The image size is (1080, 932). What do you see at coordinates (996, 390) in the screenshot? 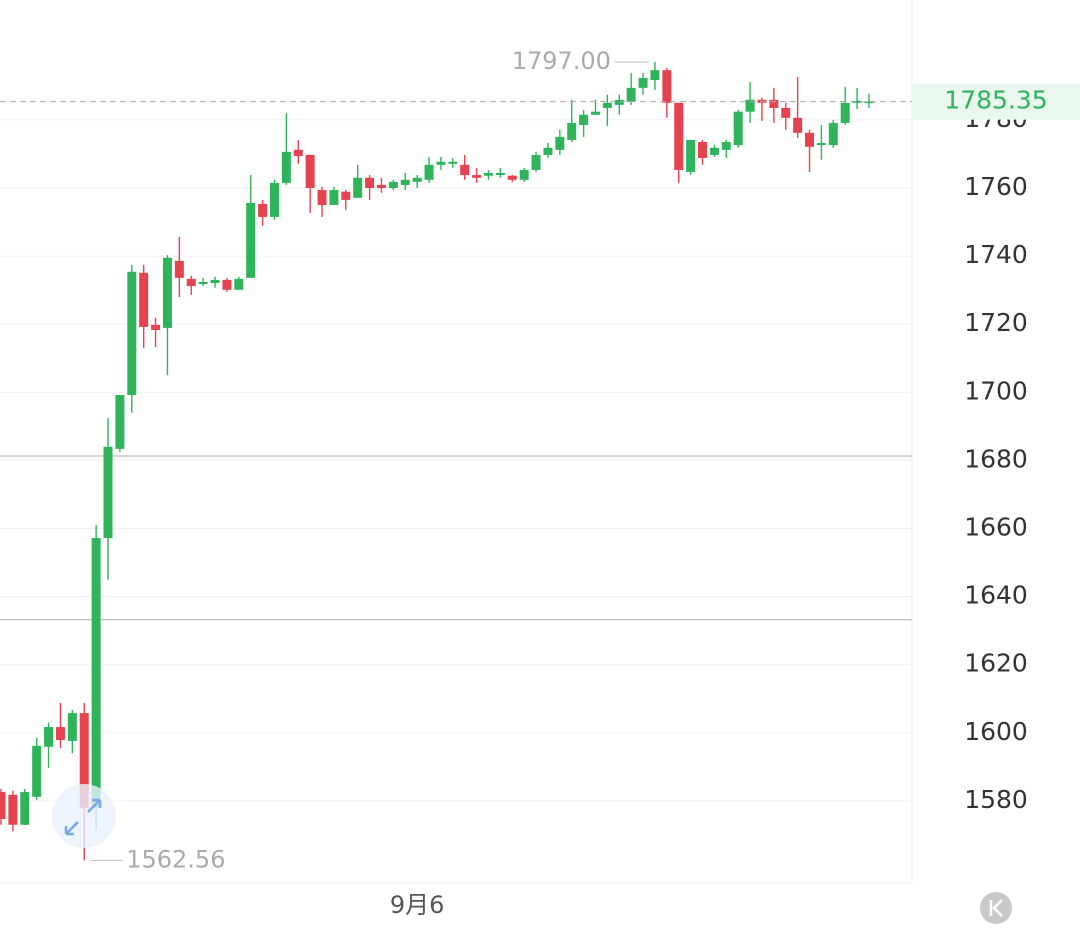
I see `y-tick-label: 1700` at bounding box center [996, 390].